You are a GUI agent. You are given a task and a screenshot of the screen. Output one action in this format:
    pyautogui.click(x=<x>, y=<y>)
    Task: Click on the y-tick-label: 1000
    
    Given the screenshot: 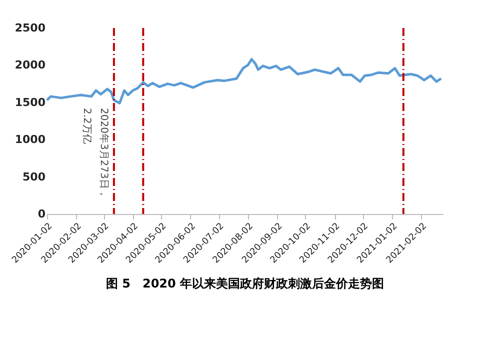 What is the action you would take?
    pyautogui.click(x=30, y=139)
    